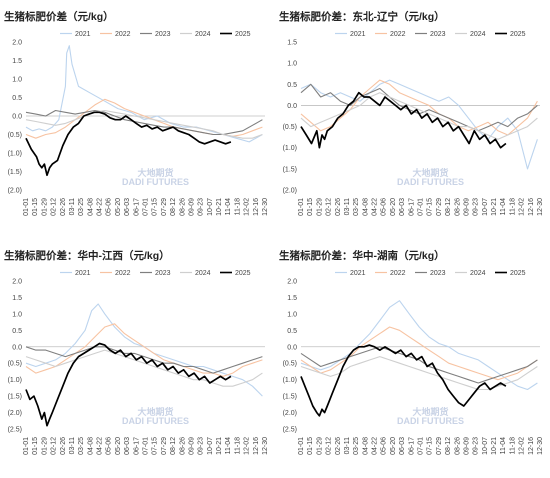 Image resolution: width=550 pixels, height=478 pixels. What do you see at coordinates (362, 255) in the screenshot?
I see `chart-title: 生猪标肥价差：华中-湖南（元/kg）` at bounding box center [362, 255].